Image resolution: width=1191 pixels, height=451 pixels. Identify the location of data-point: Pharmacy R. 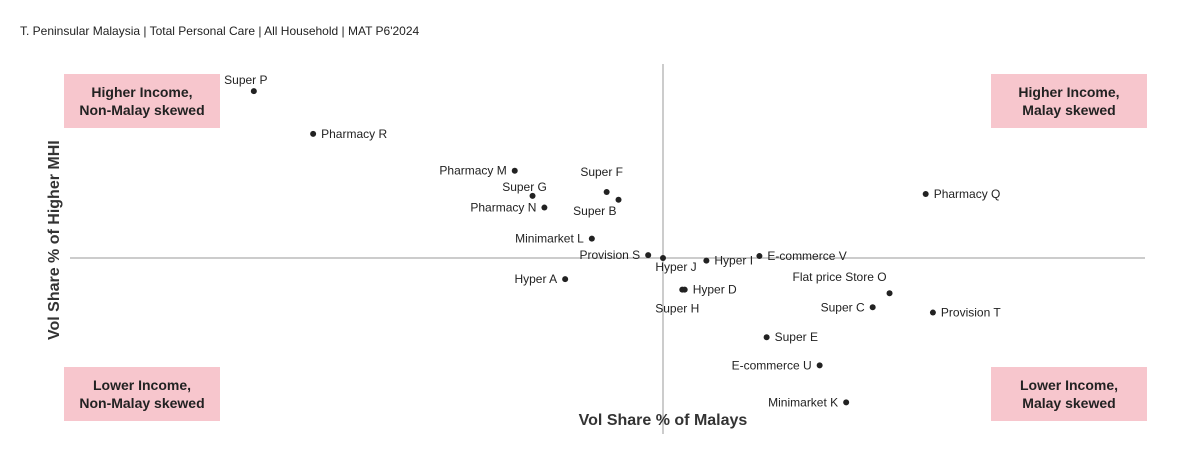
(348, 134).